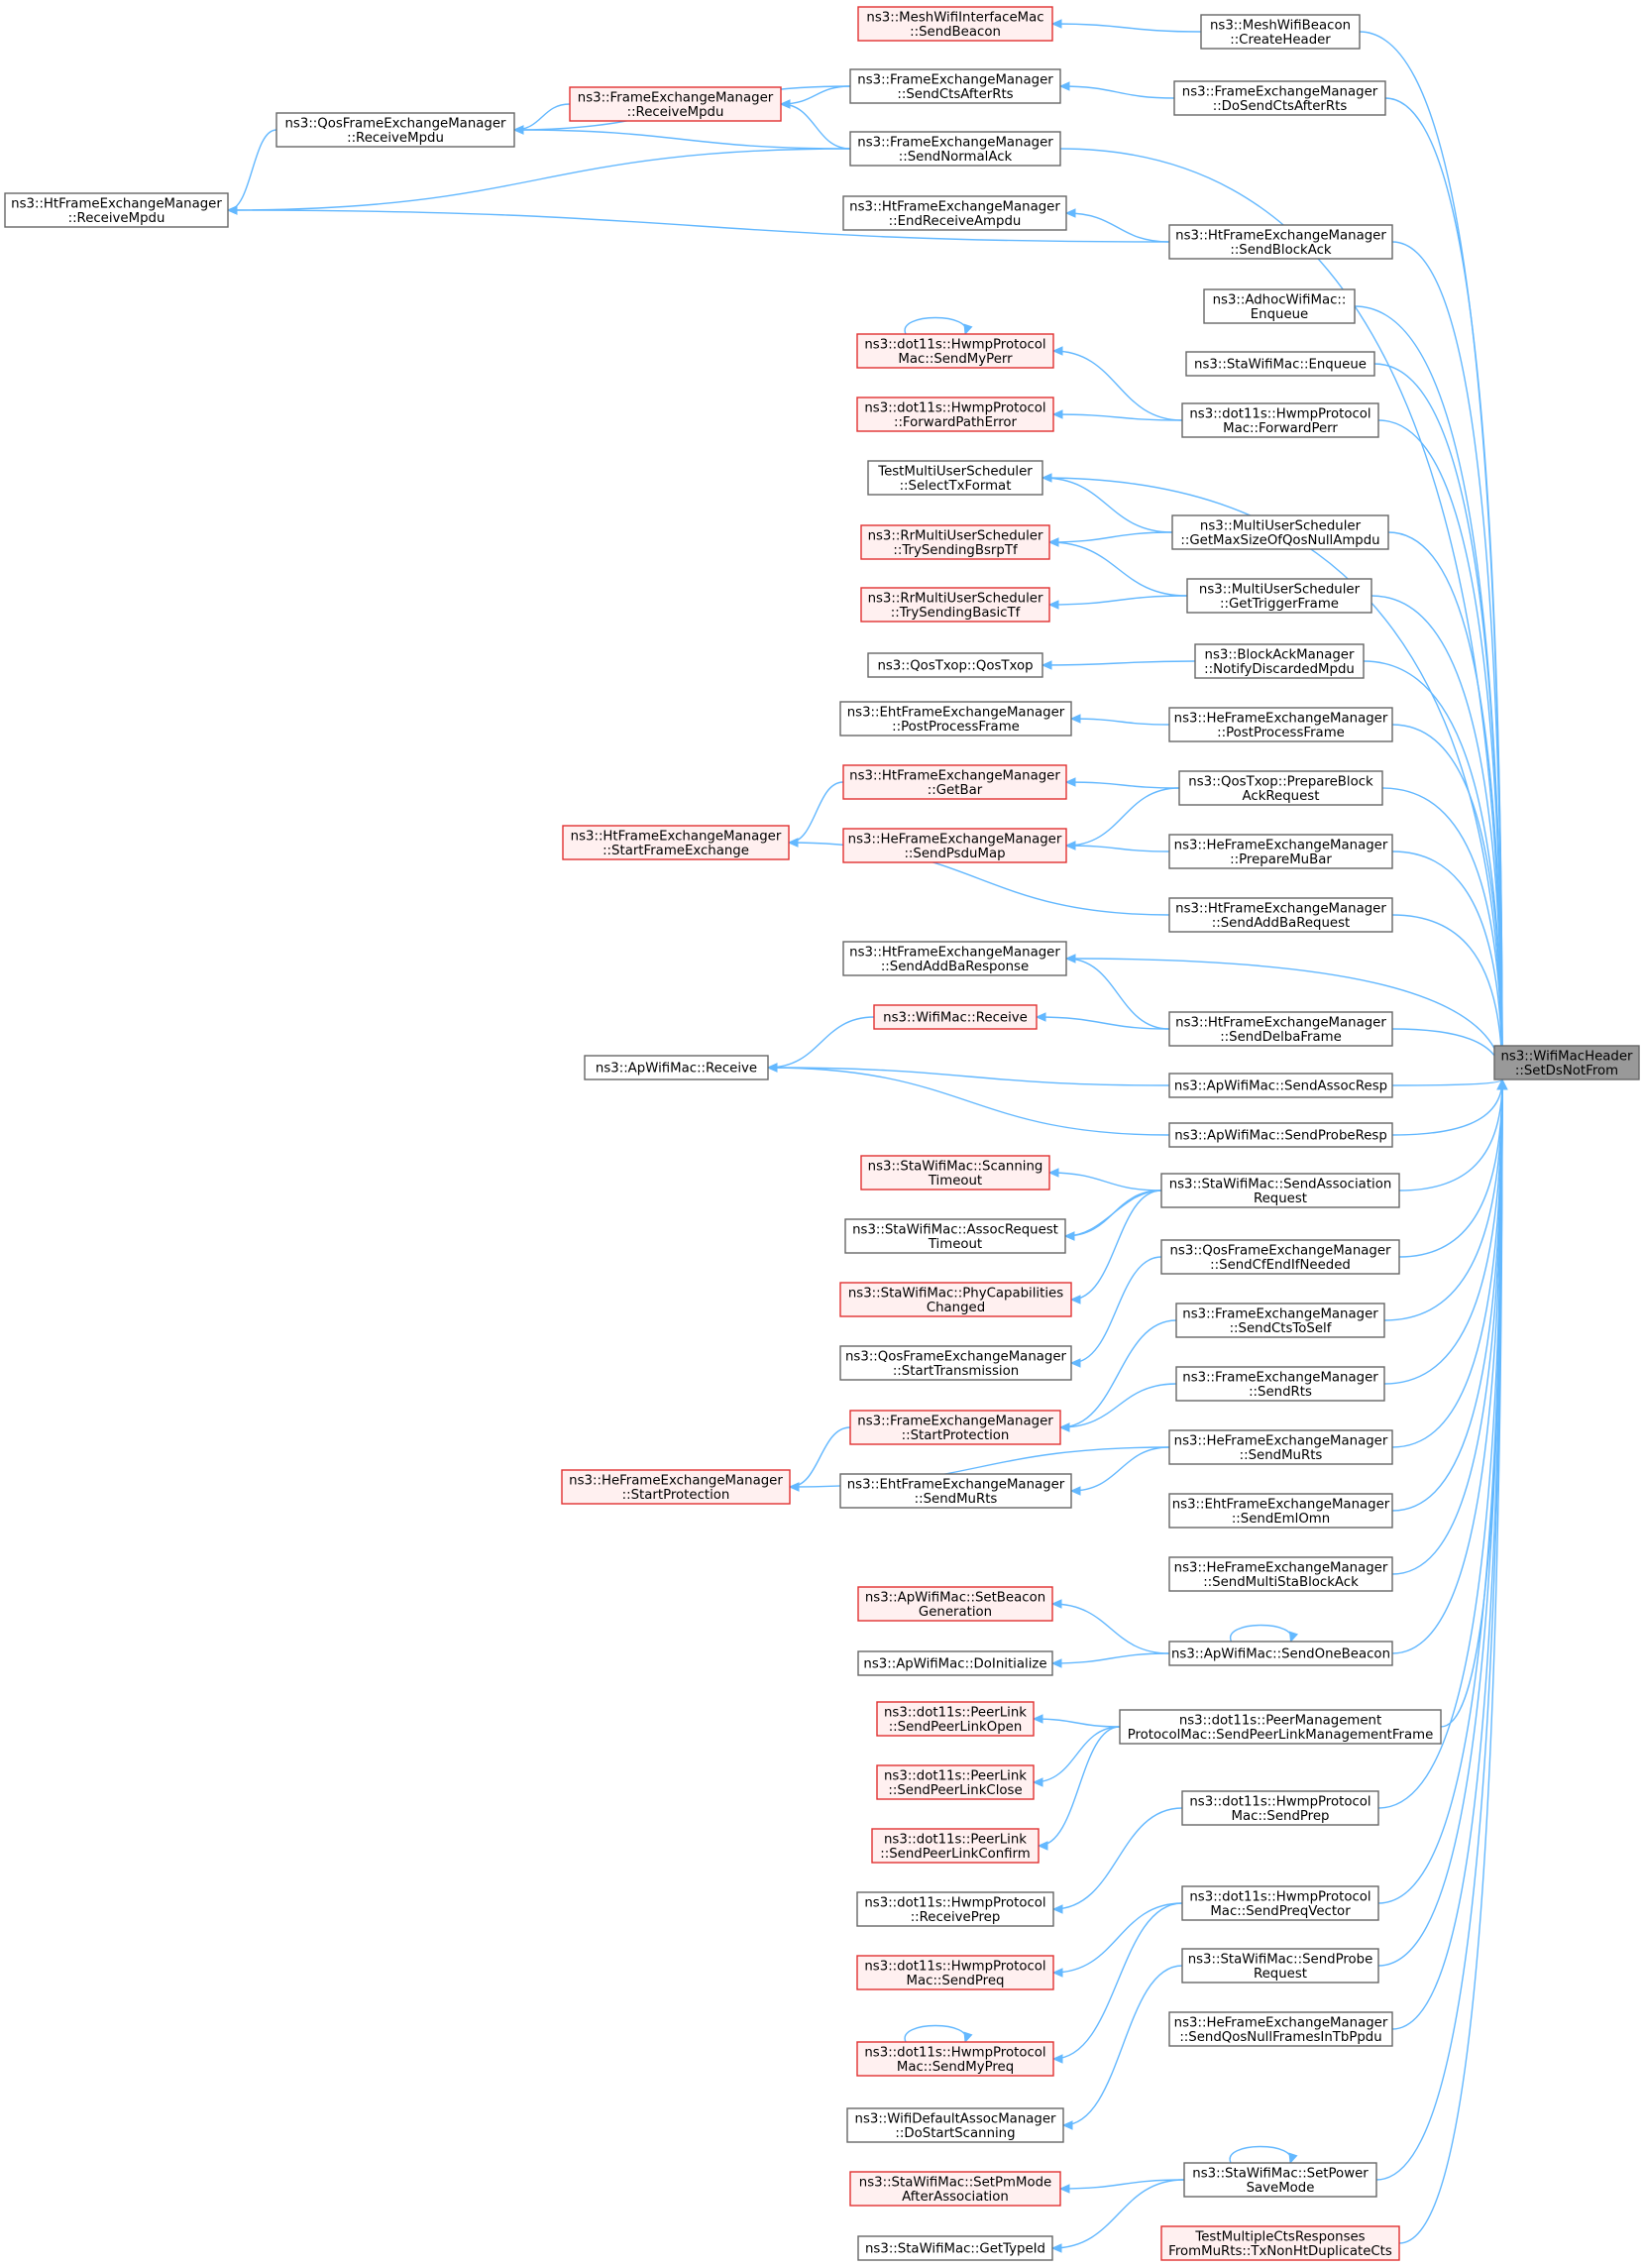  Describe the element at coordinates (1280, 32) in the screenshot. I see `graph-node-mwb-create: ns3::MeshWifiBeacon::CreateHeader` at that location.